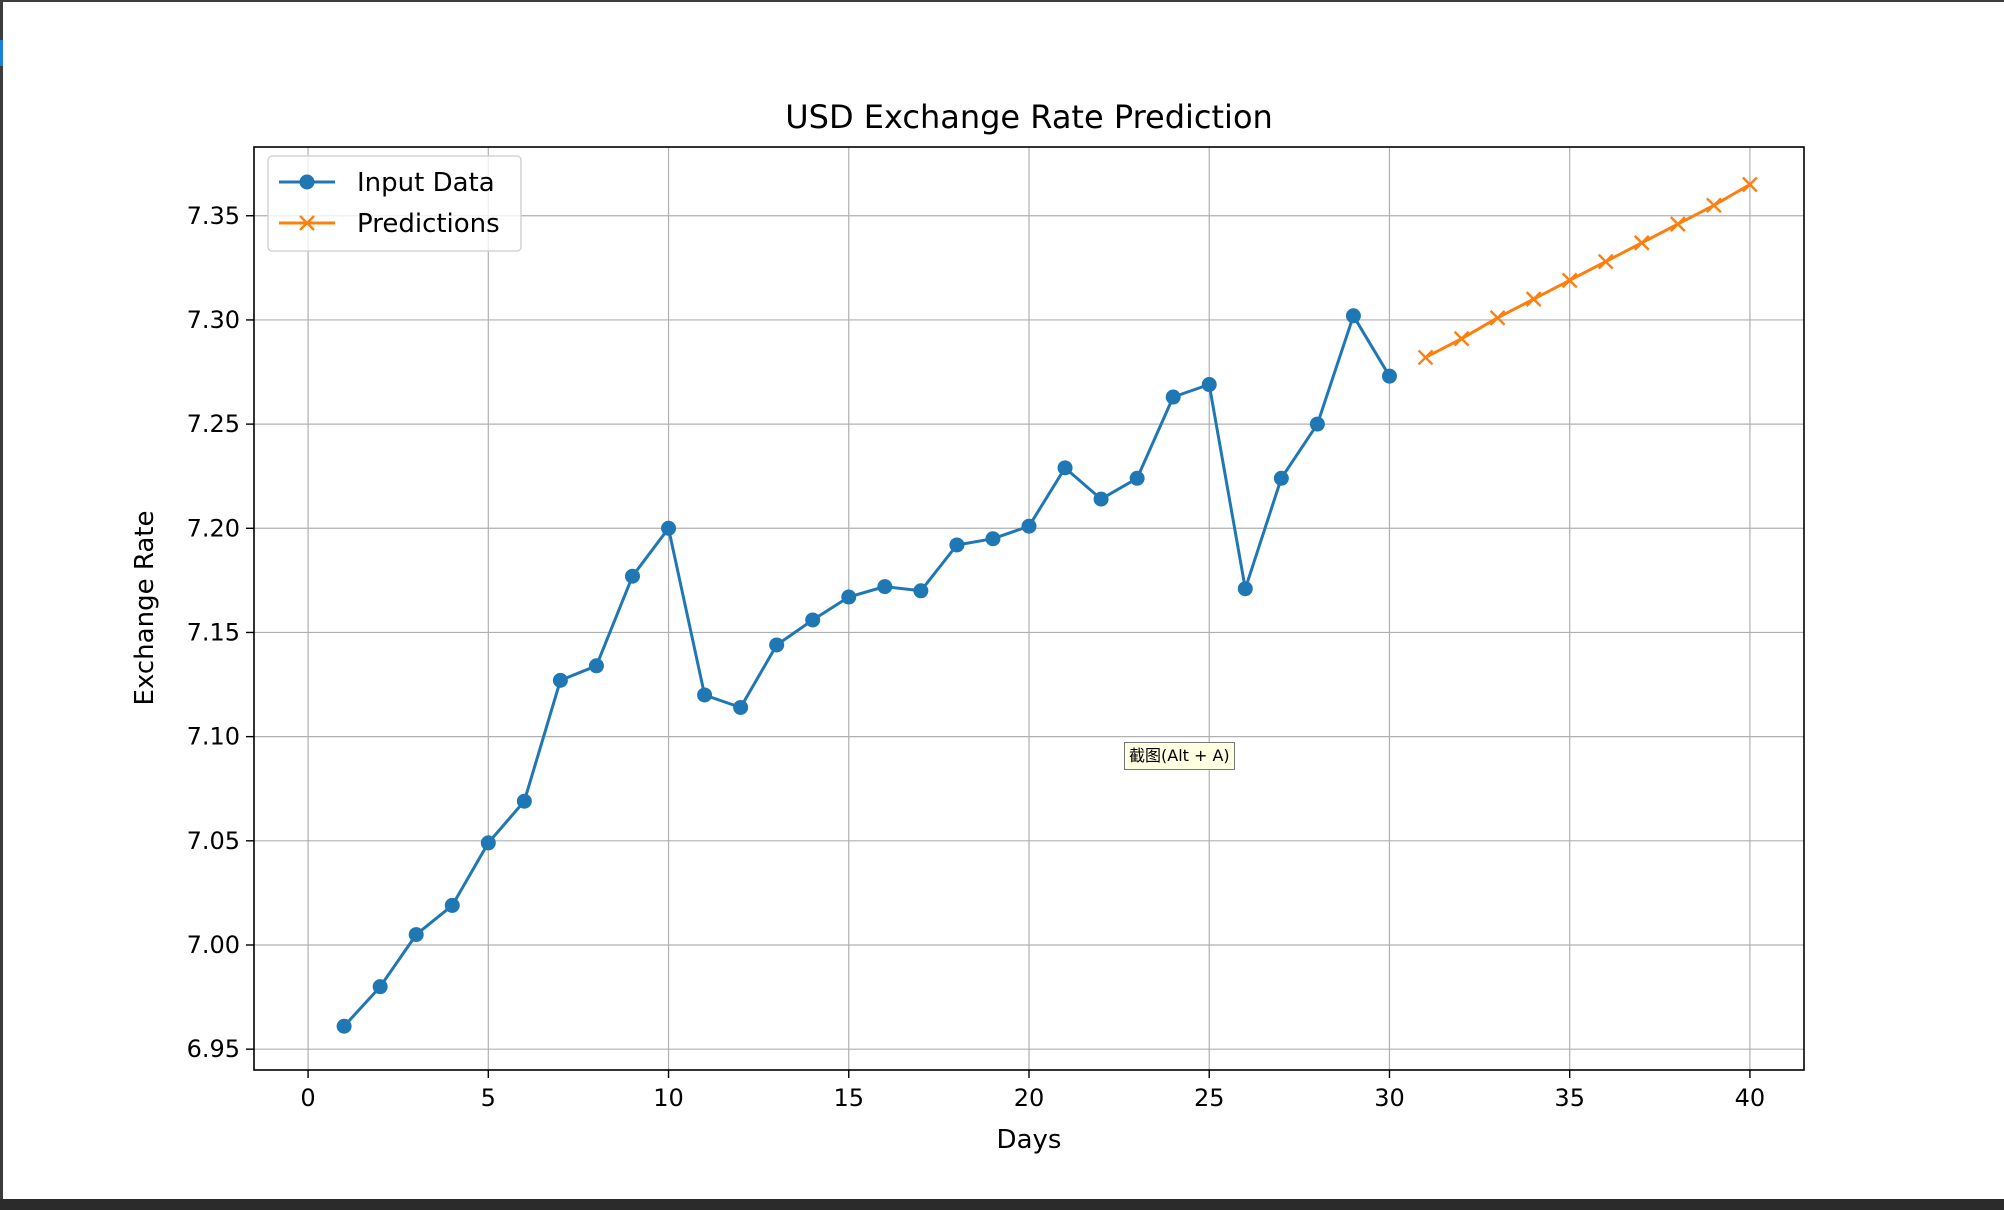  I want to click on x-tick-label: 10, so click(668, 1098).